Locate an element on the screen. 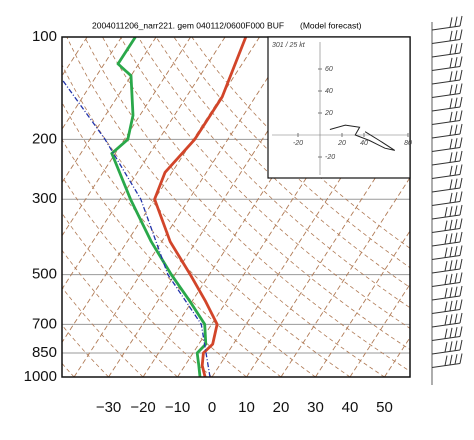 This screenshot has width=474, height=440. x-tick-label: 20 is located at coordinates (281, 407).